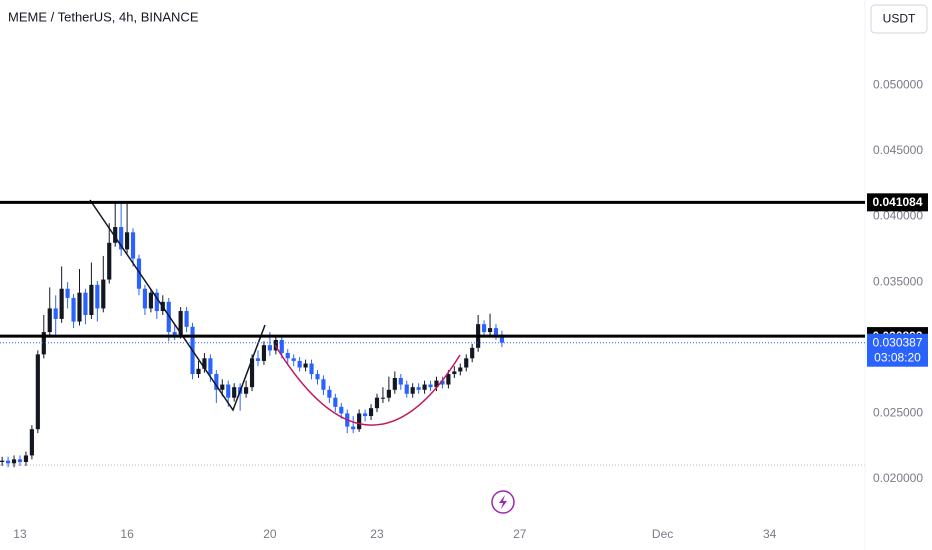 Image resolution: width=932 pixels, height=550 pixels. I want to click on last-price-tag, so click(897, 350).